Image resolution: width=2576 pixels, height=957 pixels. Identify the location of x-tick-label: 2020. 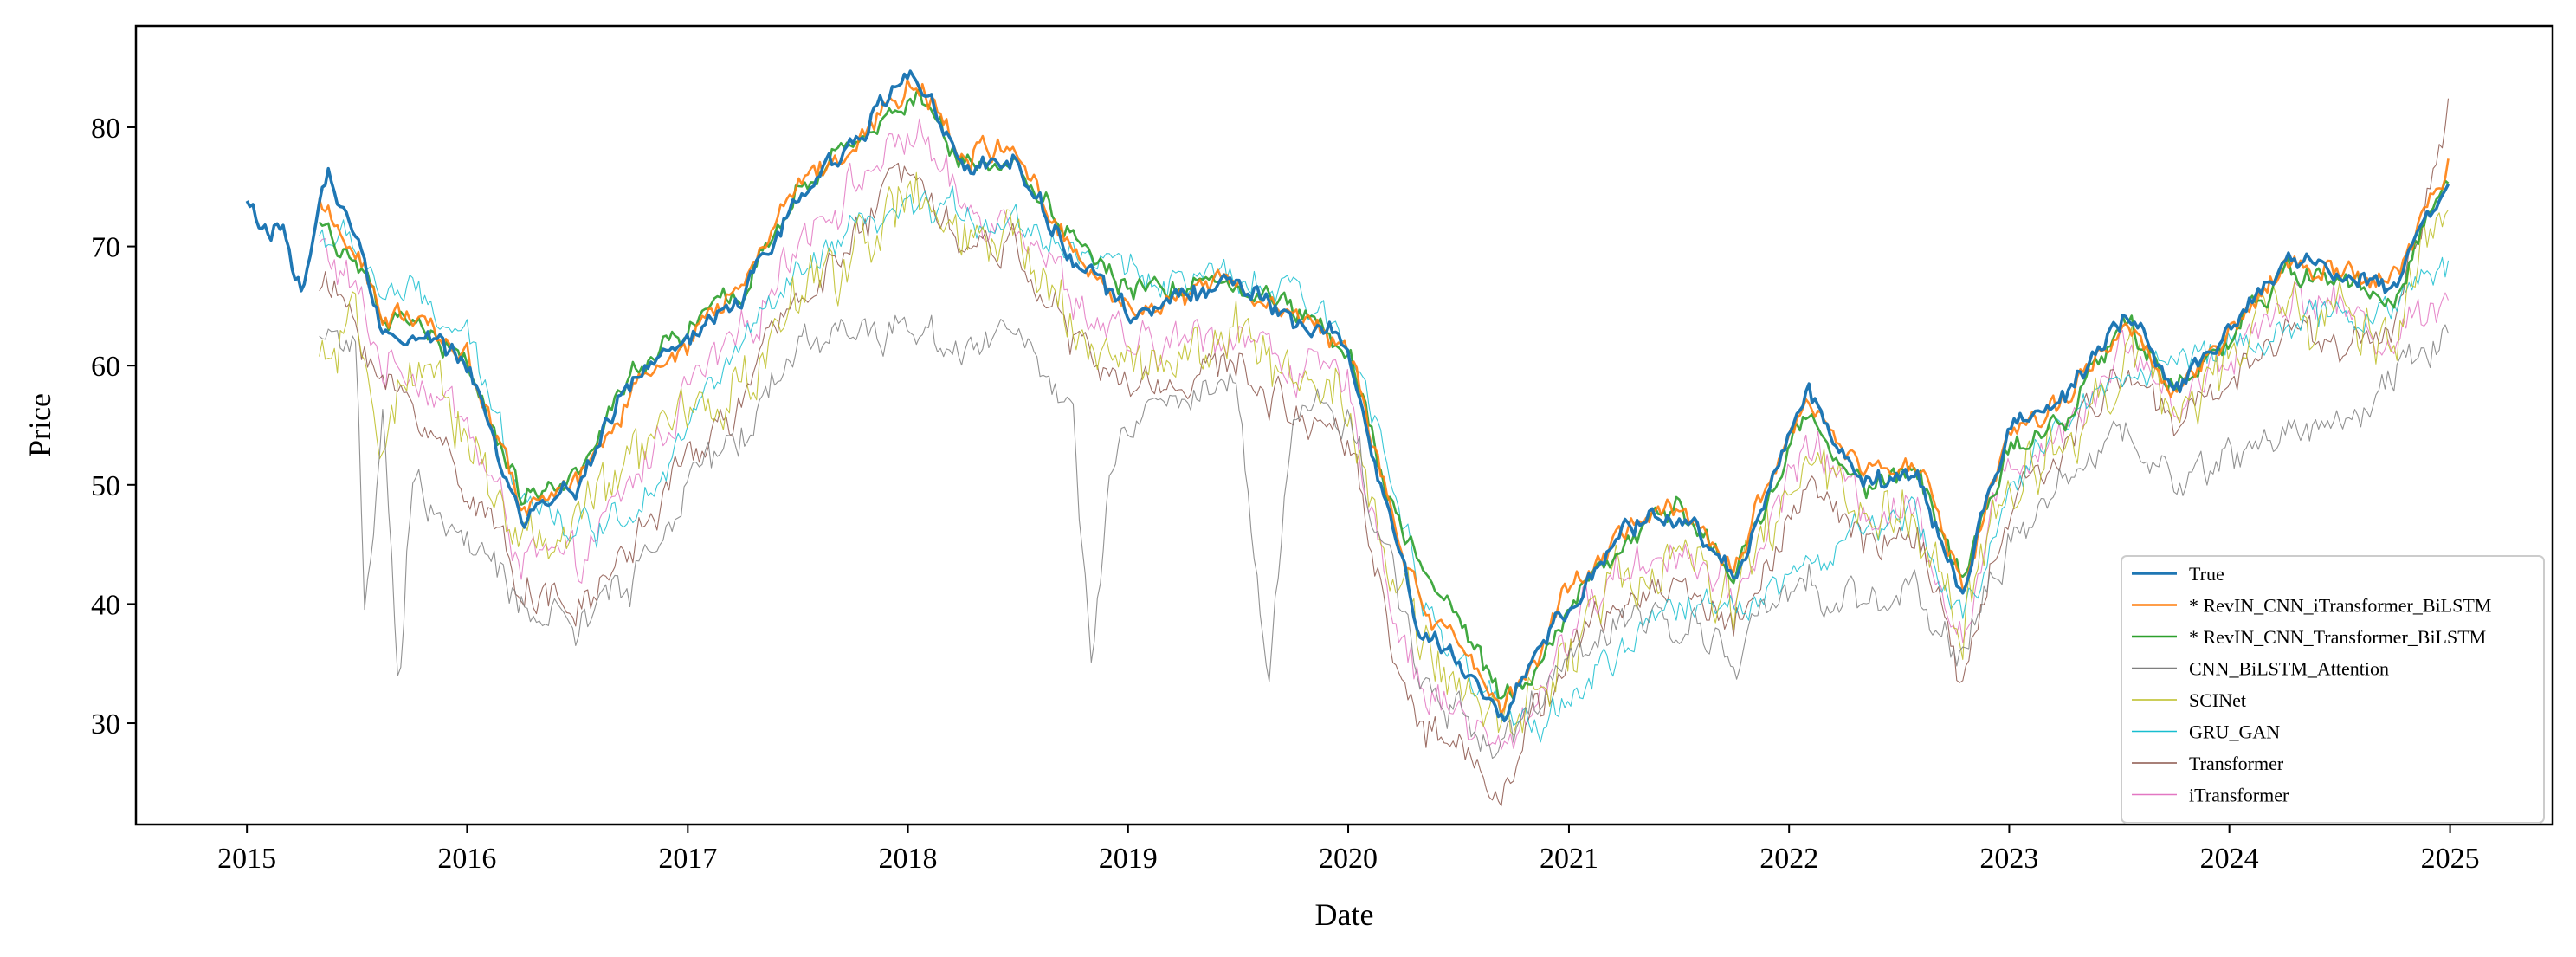
(1348, 859).